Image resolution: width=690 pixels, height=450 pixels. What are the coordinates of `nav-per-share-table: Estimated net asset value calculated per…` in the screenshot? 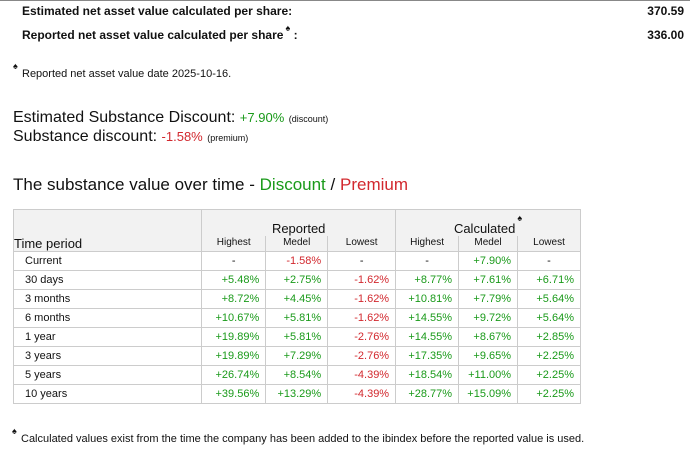 It's located at (345, 25).